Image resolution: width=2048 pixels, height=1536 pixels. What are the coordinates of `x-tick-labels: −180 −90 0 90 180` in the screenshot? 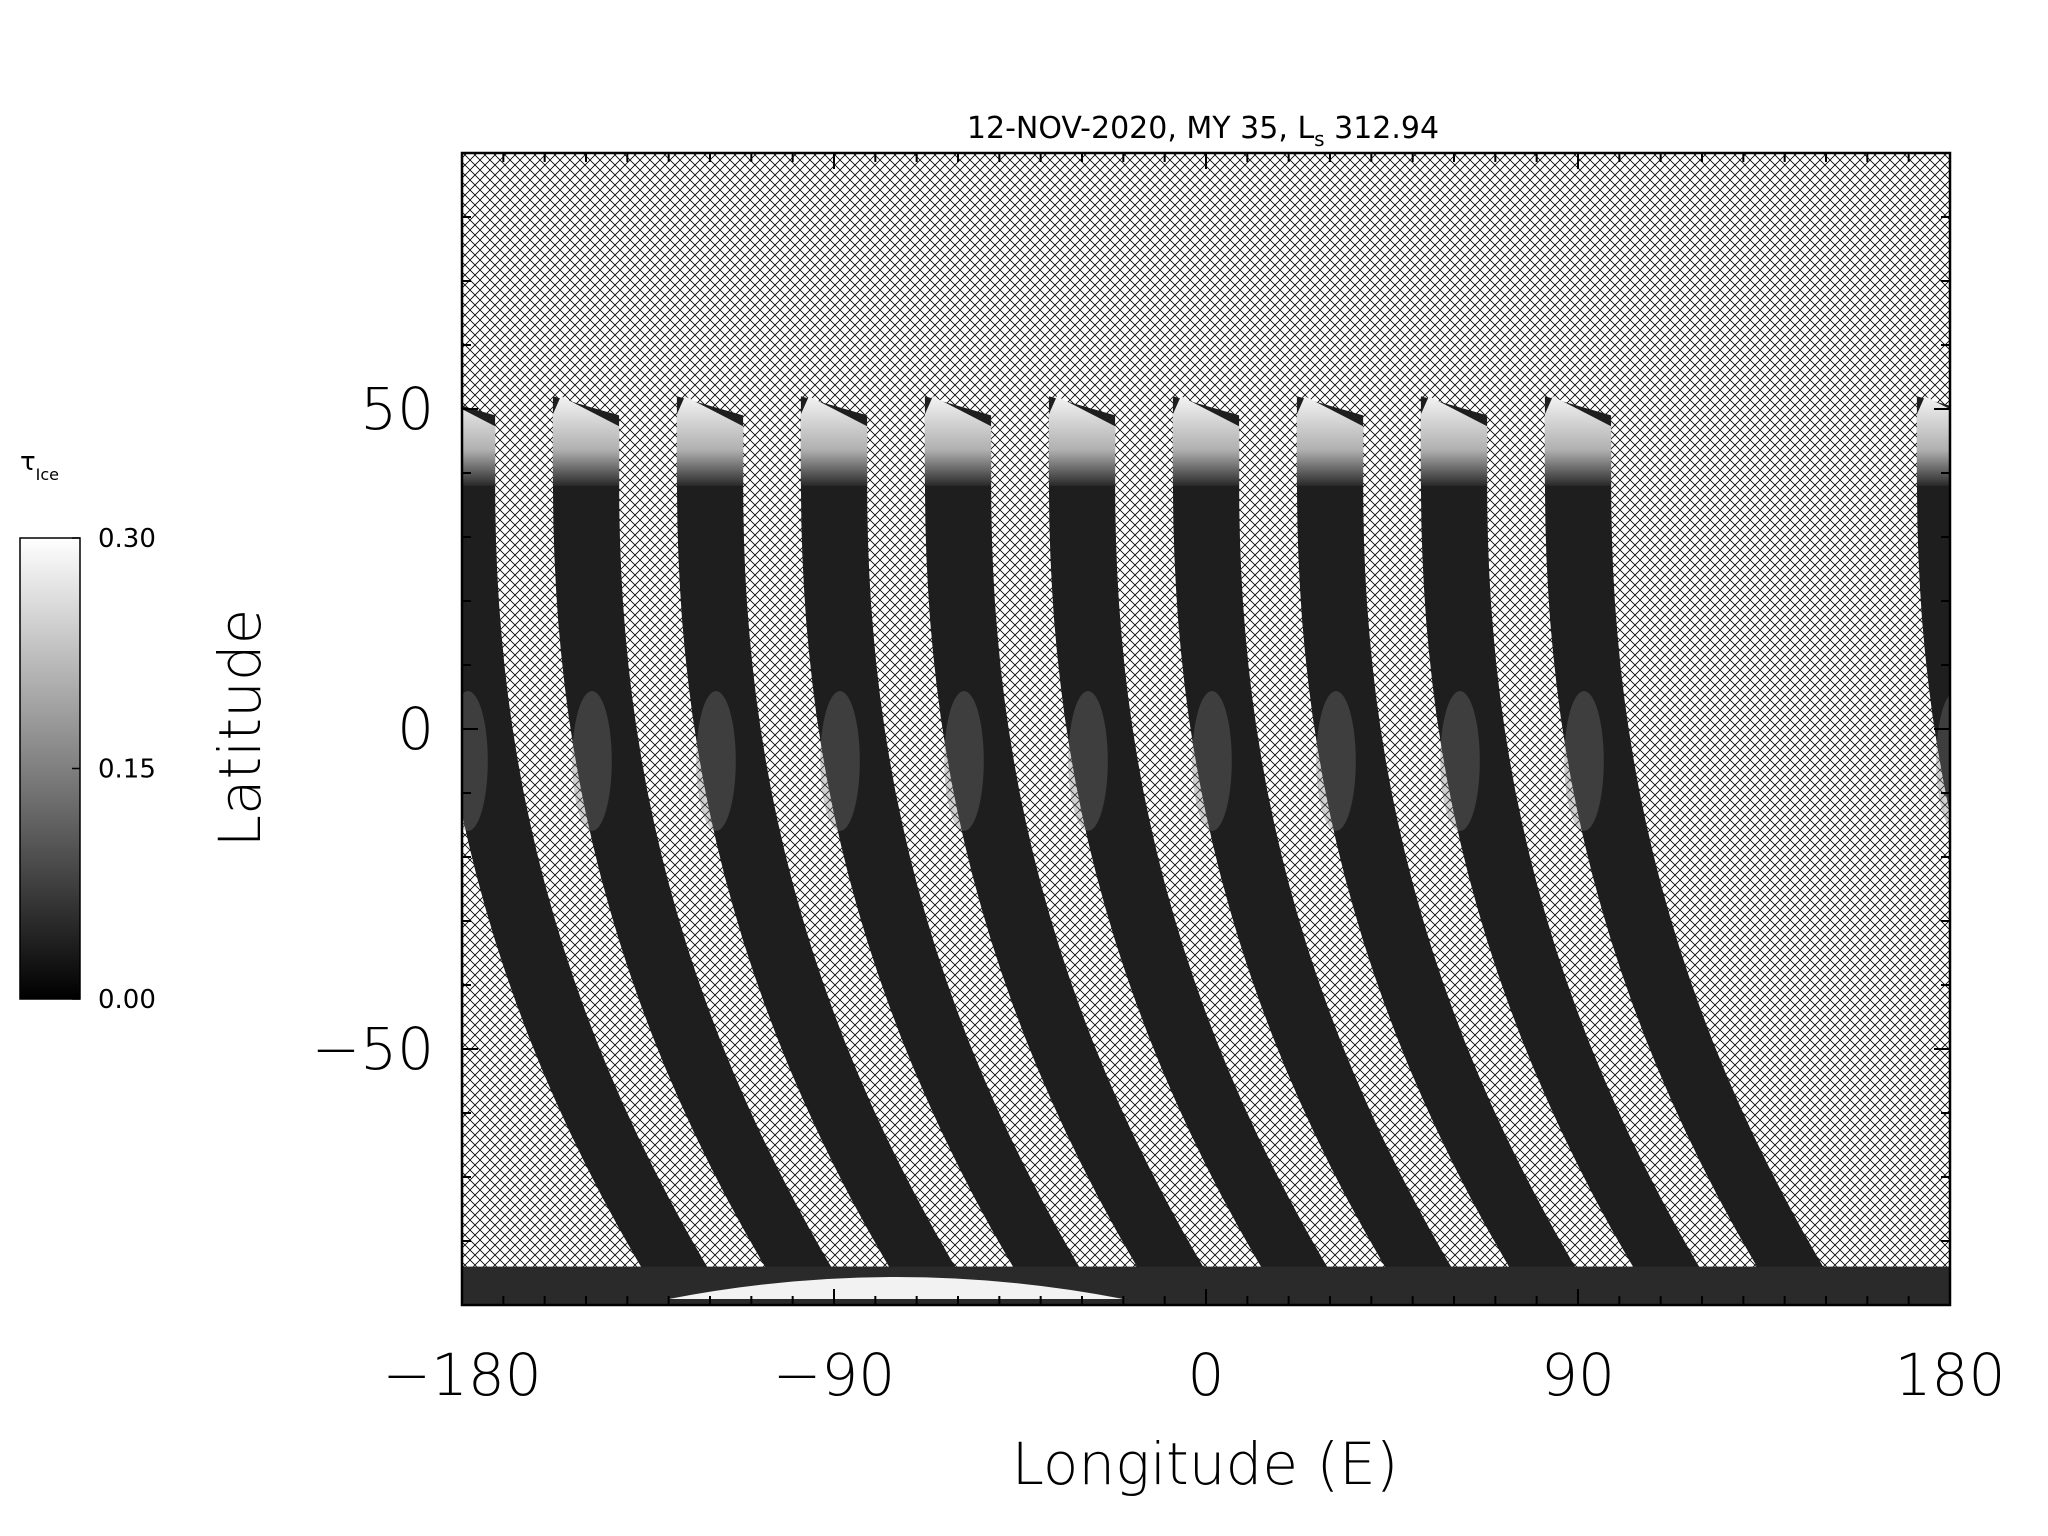 It's located at (1193, 1375).